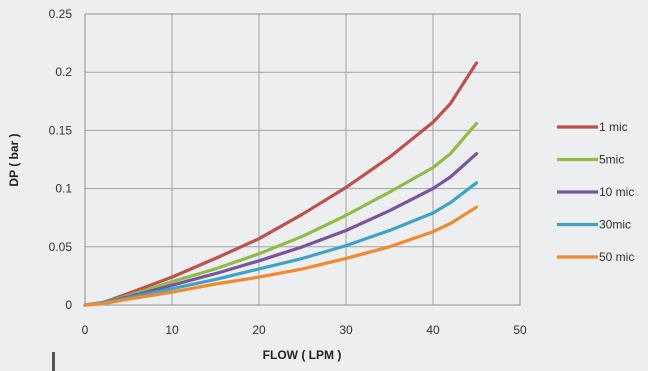  What do you see at coordinates (61, 130) in the screenshot?
I see `y-tick-label: 0.15` at bounding box center [61, 130].